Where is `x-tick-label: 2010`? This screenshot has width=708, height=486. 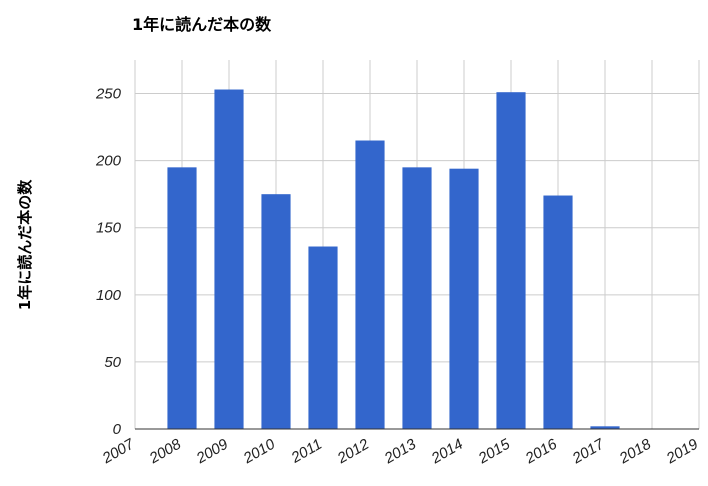
x-tick-label: 2010 is located at coordinates (259, 451).